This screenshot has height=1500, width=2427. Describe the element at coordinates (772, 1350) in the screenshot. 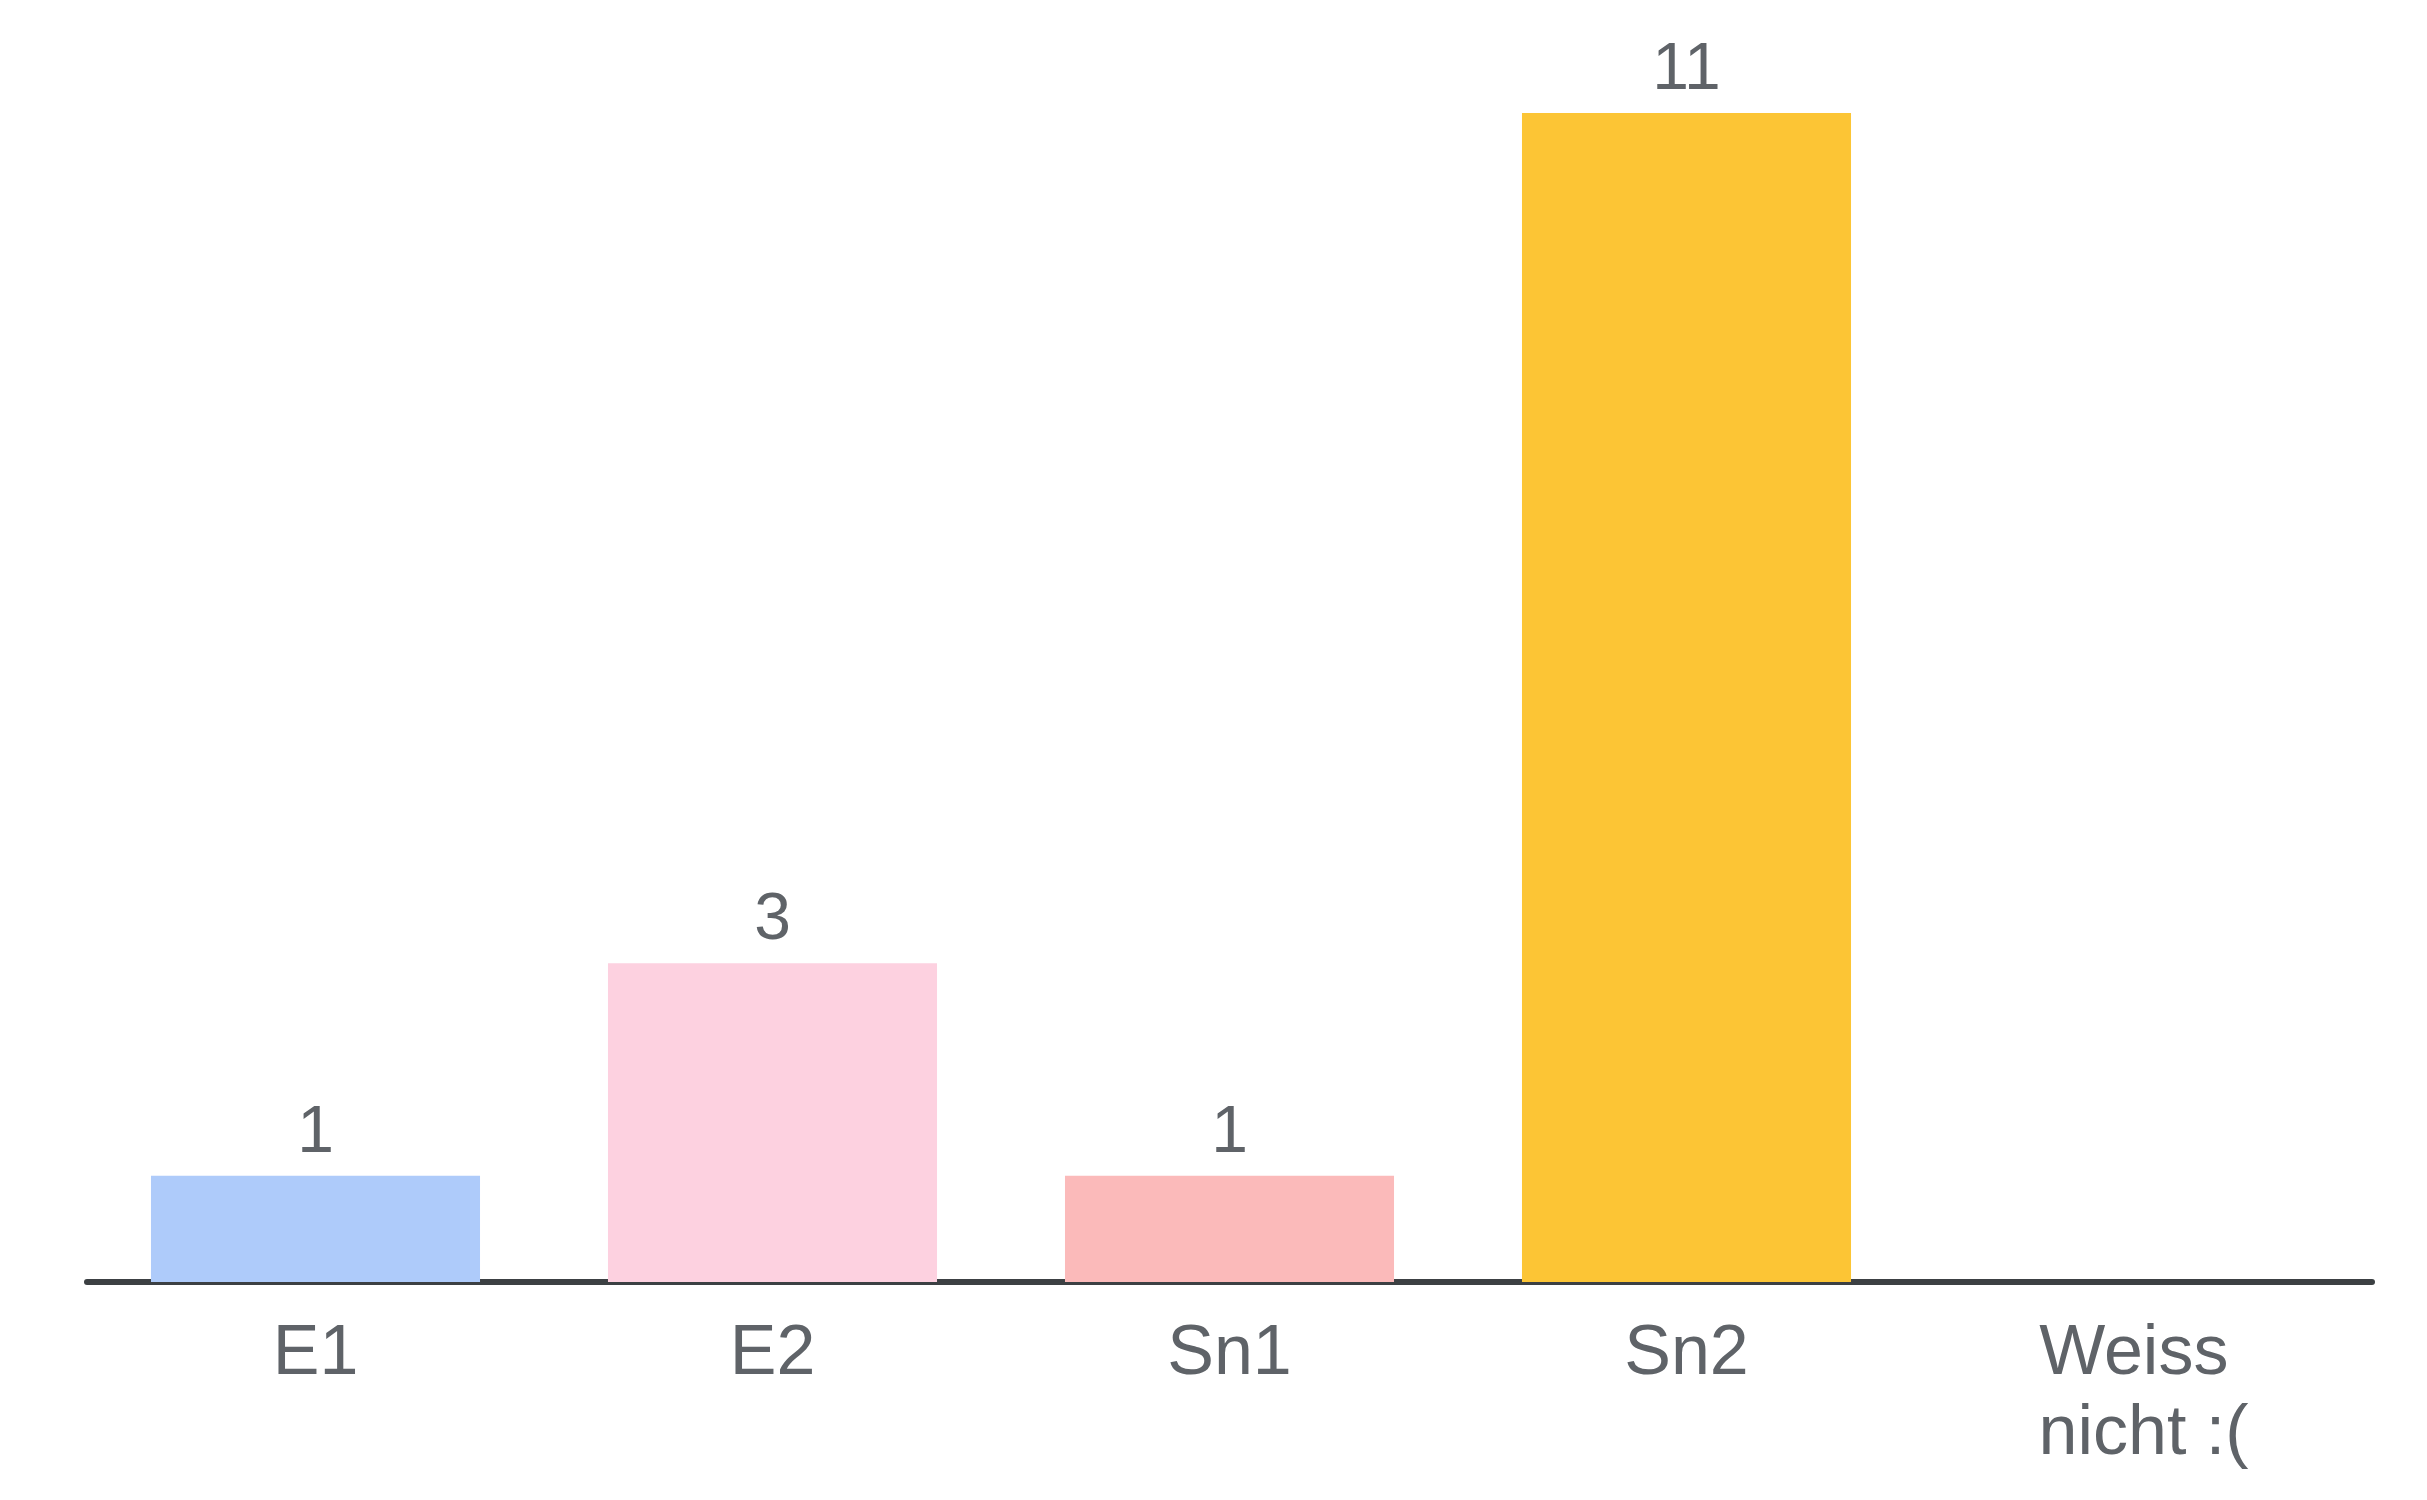

I see `x-tick-label: E2` at that location.